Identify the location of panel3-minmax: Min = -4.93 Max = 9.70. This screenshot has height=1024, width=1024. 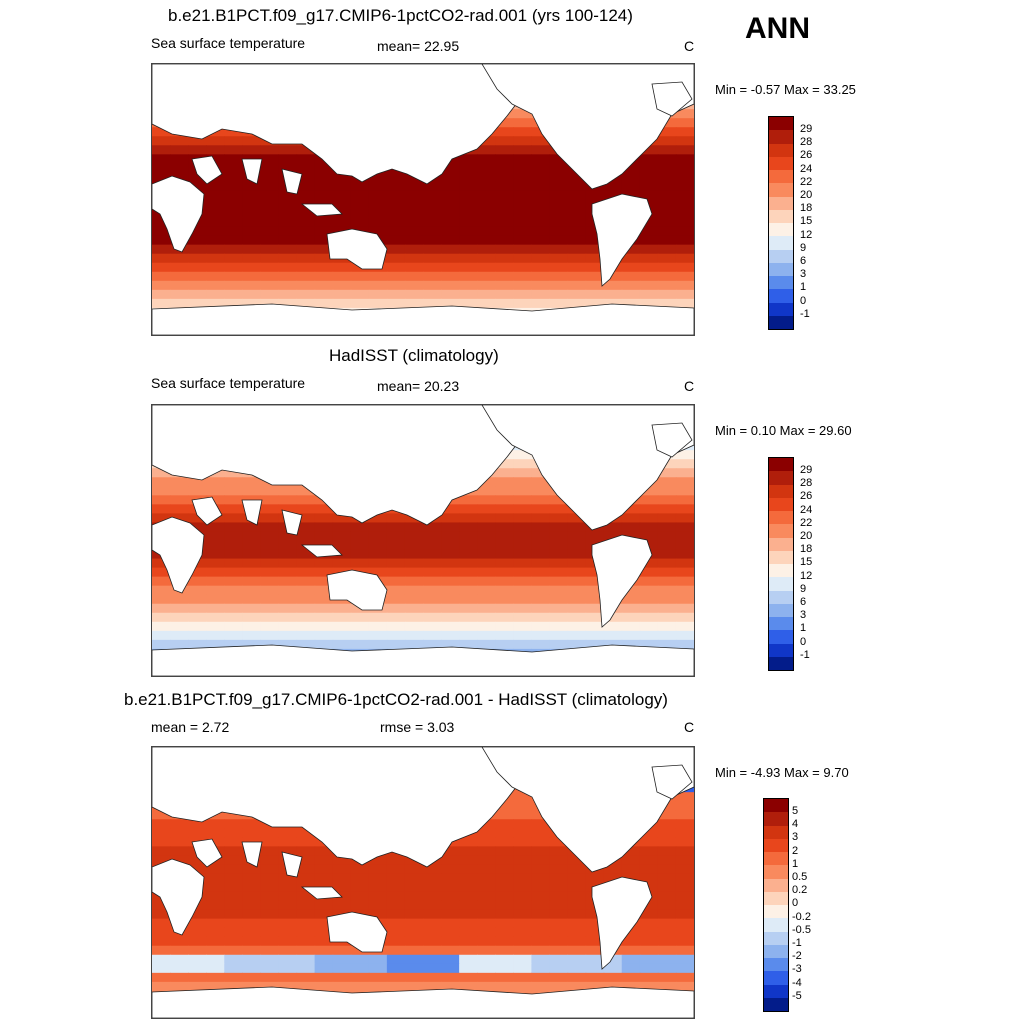
(782, 772).